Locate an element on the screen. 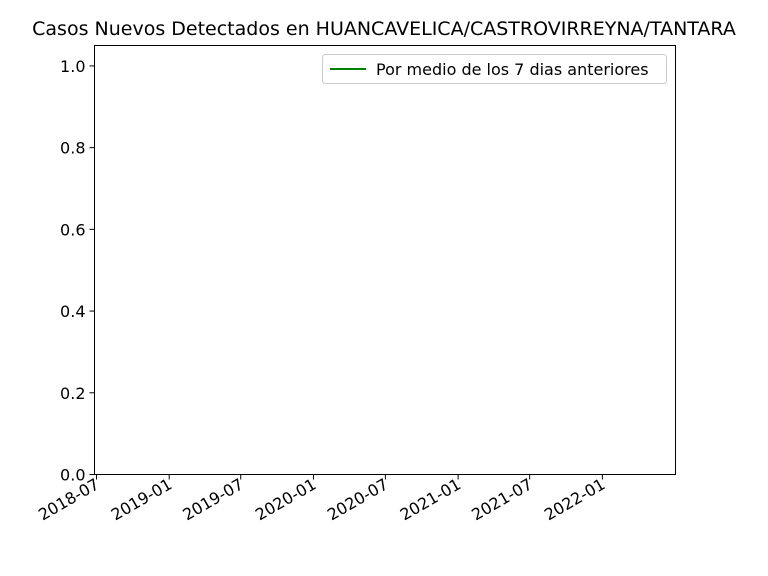 Image resolution: width=768 pixels, height=576 pixels. x-tick-label: 2019-01 is located at coordinates (141, 500).